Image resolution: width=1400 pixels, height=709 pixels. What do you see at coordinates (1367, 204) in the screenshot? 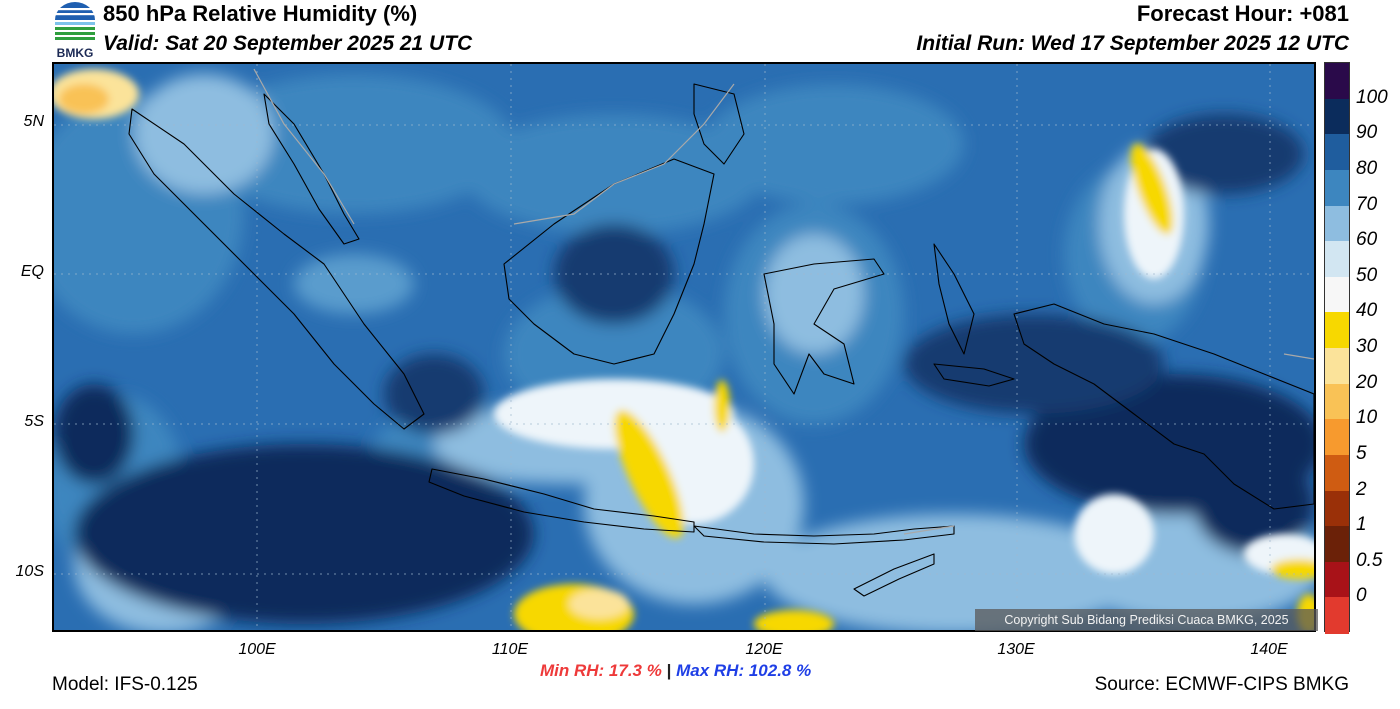
I see `colorbar-label: 70` at bounding box center [1367, 204].